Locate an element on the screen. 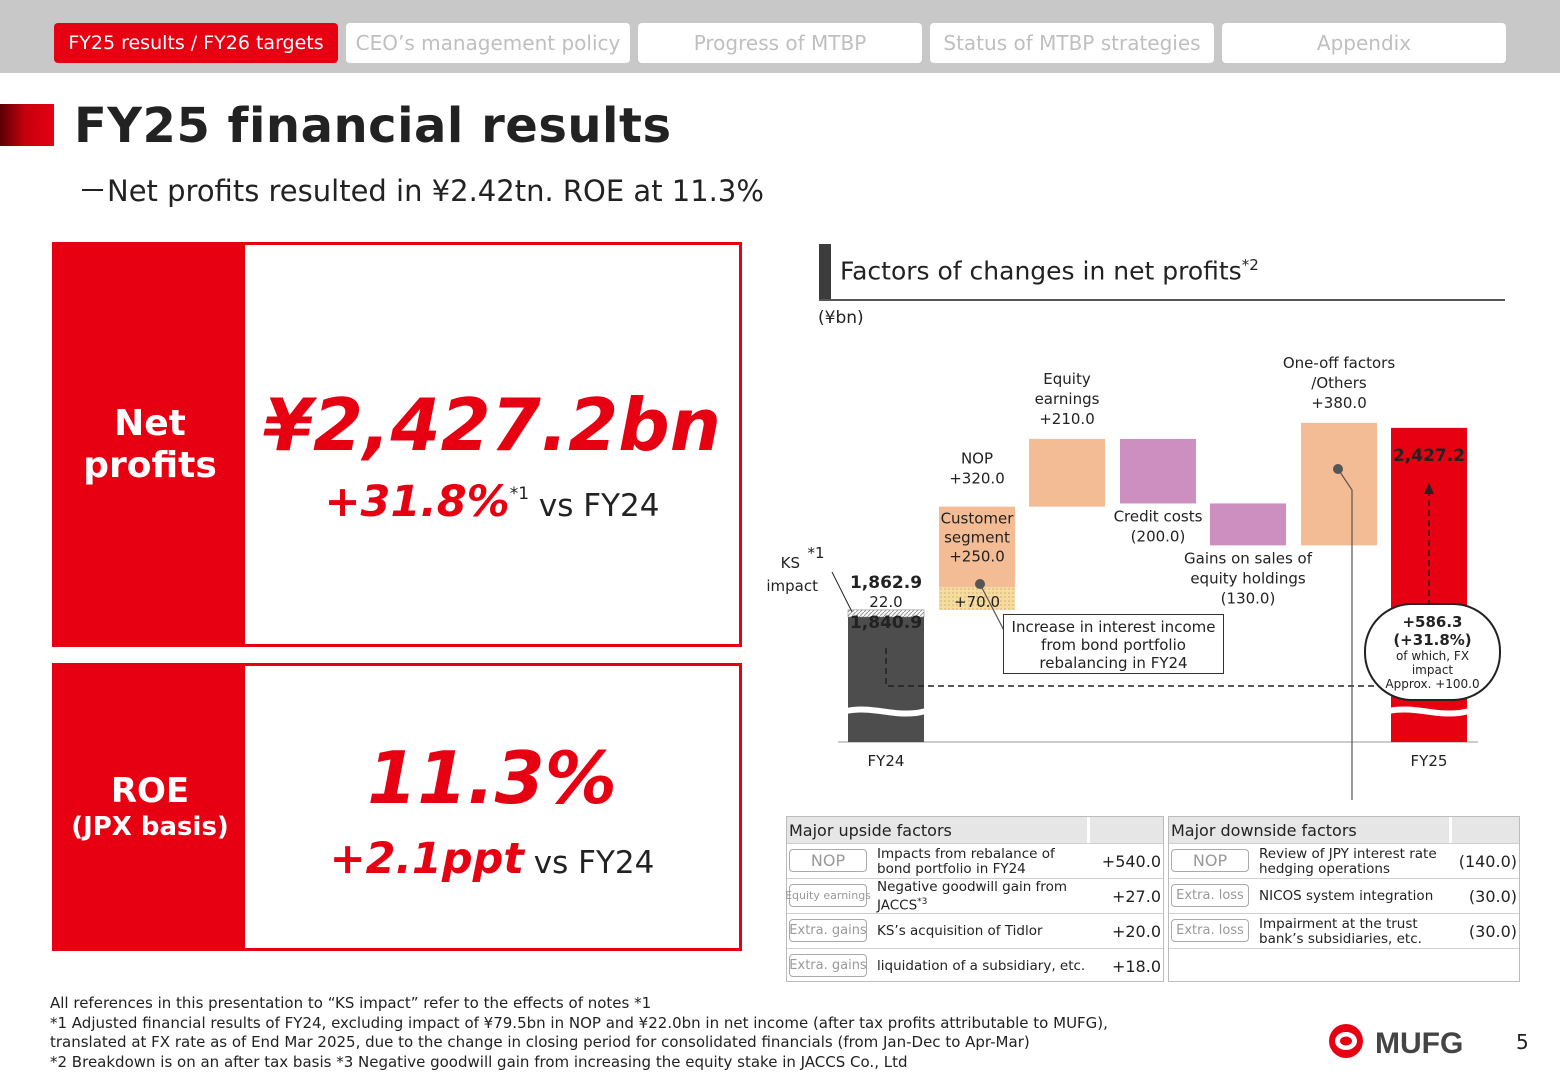 The width and height of the screenshot is (1560, 1080). bar-label-2-line: +210.0 is located at coordinates (1067, 419).